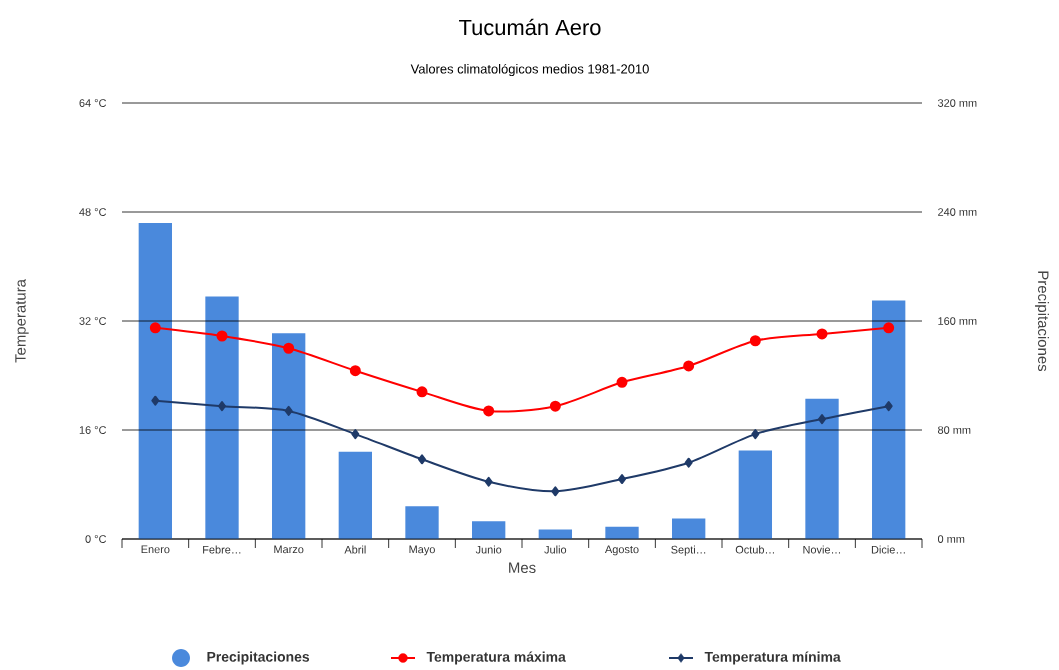 This screenshot has width=1059, height=670. What do you see at coordinates (772, 658) in the screenshot?
I see `legend-label: Temperatura mínima` at bounding box center [772, 658].